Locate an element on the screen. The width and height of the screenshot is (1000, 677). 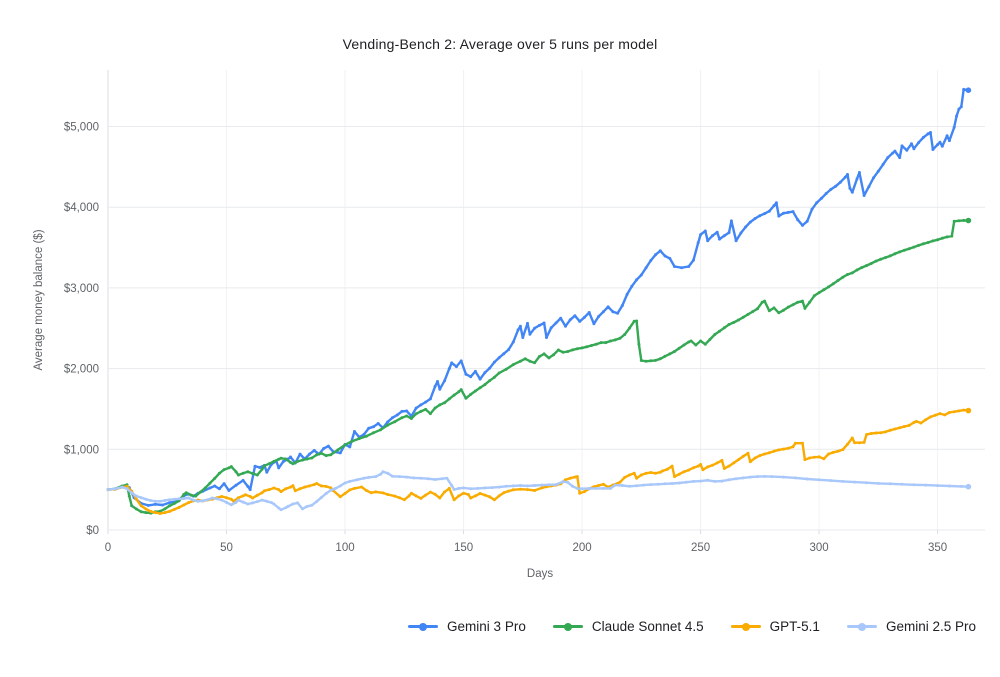
x-tick-label: 250 is located at coordinates (700, 548).